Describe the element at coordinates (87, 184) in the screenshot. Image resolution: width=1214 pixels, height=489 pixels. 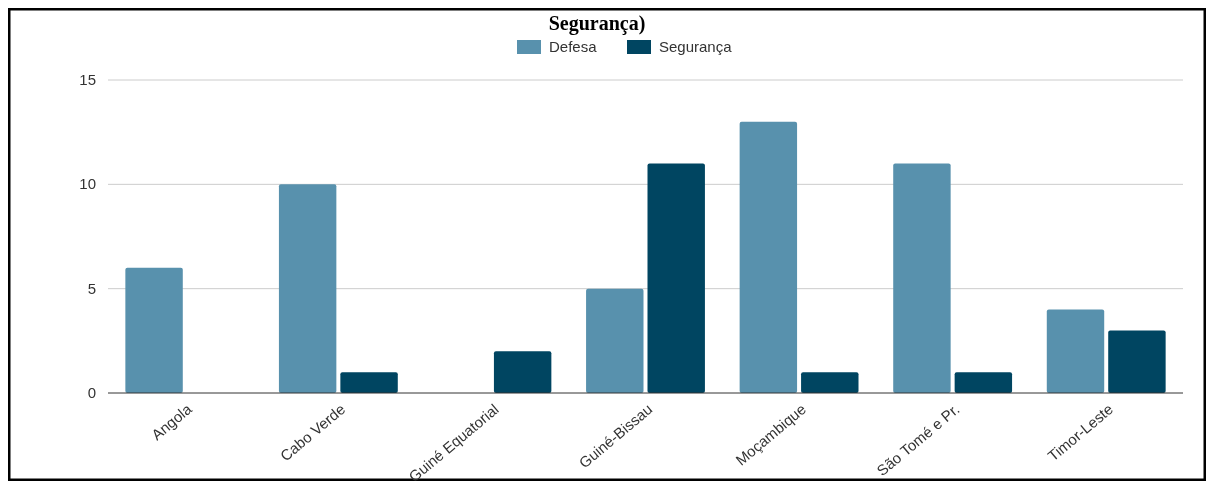
I see `y-tick-label: 10` at that location.